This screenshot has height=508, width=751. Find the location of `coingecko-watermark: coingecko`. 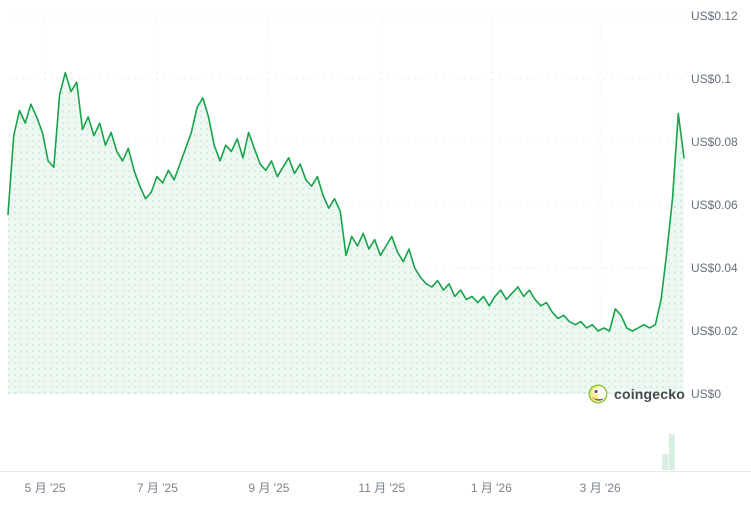

coingecko-watermark: coingecko is located at coordinates (636, 394).